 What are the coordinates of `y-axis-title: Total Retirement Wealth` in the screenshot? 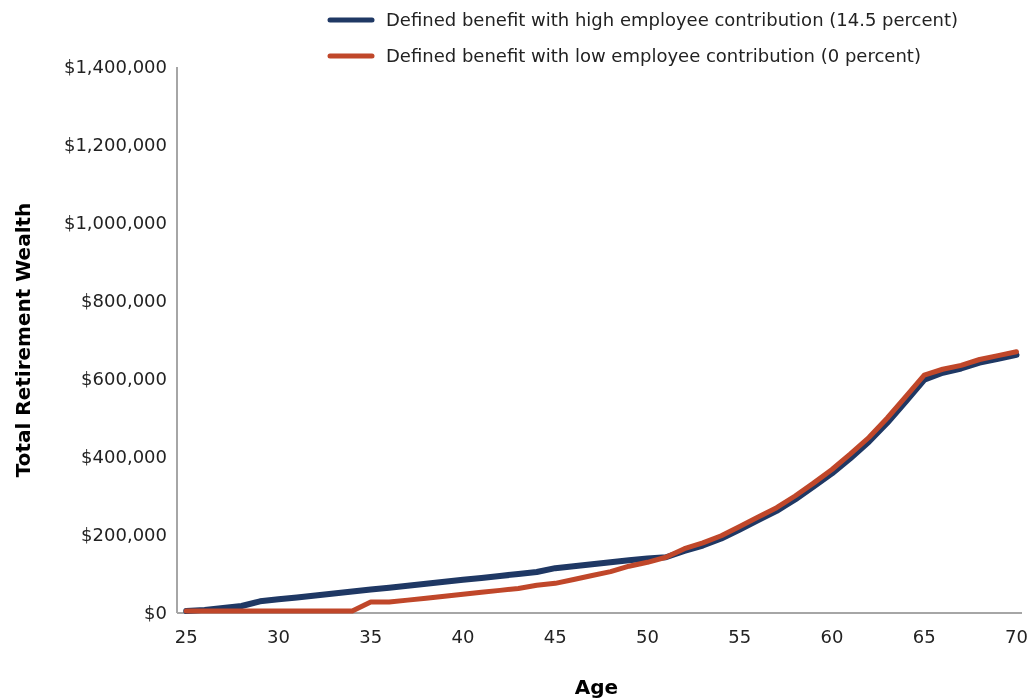 It's located at (23, 340).